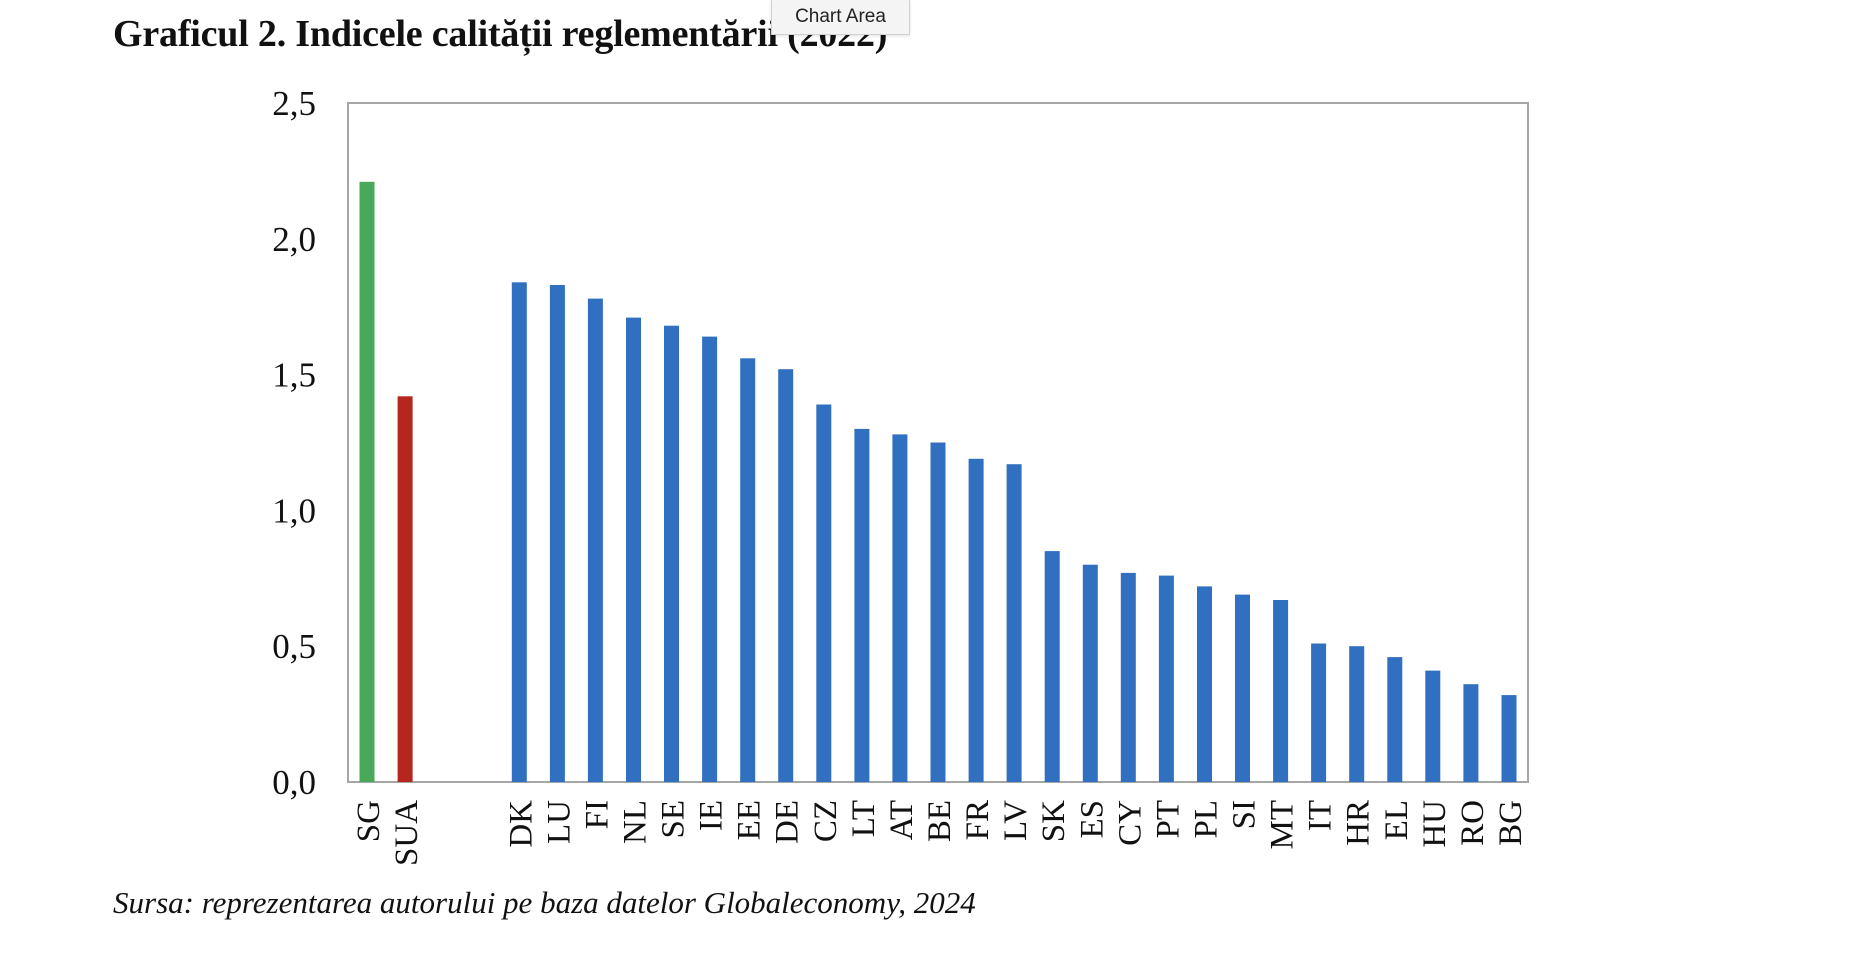 The image size is (1858, 972). What do you see at coordinates (978, 820) in the screenshot?
I see `x-tick-label-fr: FR` at bounding box center [978, 820].